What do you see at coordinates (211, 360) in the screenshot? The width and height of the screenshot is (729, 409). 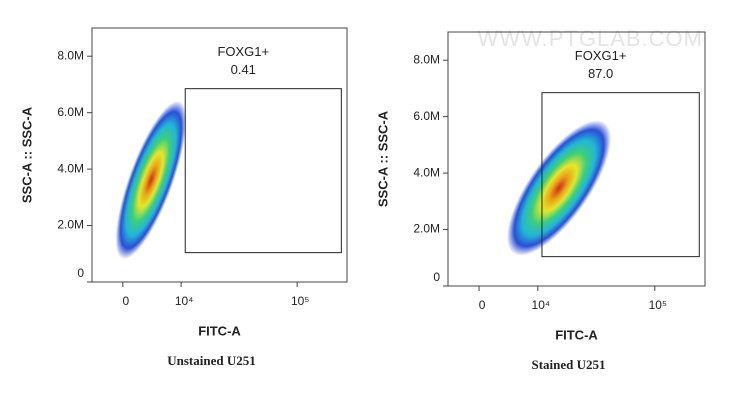 I see `caption: Unstained U251` at bounding box center [211, 360].